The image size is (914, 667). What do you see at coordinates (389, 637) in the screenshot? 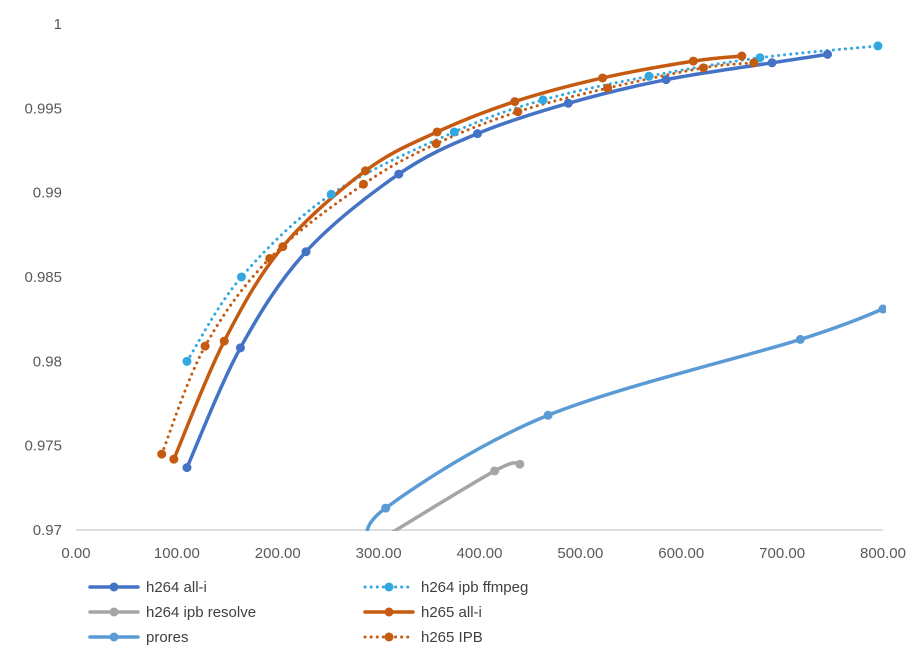
I see `legend-marker-h265-ipb` at bounding box center [389, 637].